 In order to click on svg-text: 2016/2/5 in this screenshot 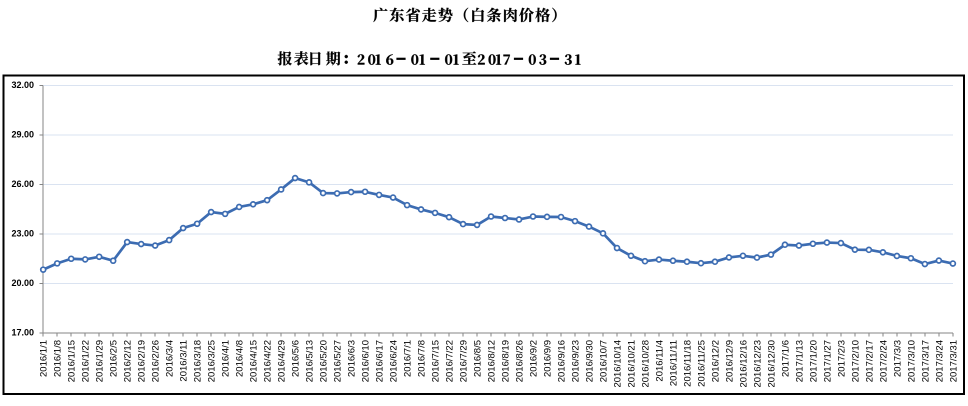, I will do `click(114, 358)`.